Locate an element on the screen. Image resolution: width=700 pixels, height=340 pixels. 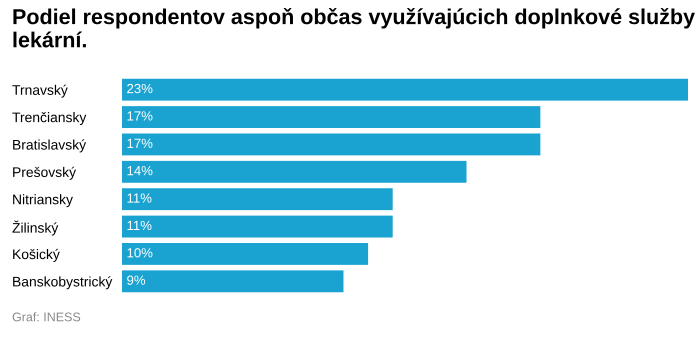
data-label: 23% is located at coordinates (139, 89).